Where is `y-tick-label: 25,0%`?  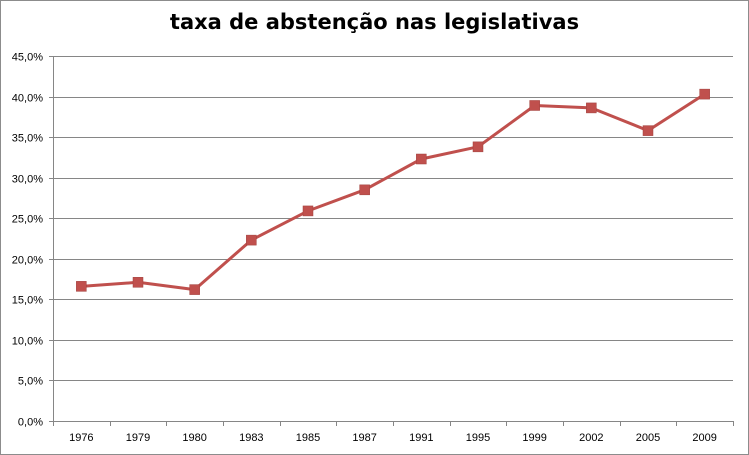
y-tick-label: 25,0% is located at coordinates (27, 220).